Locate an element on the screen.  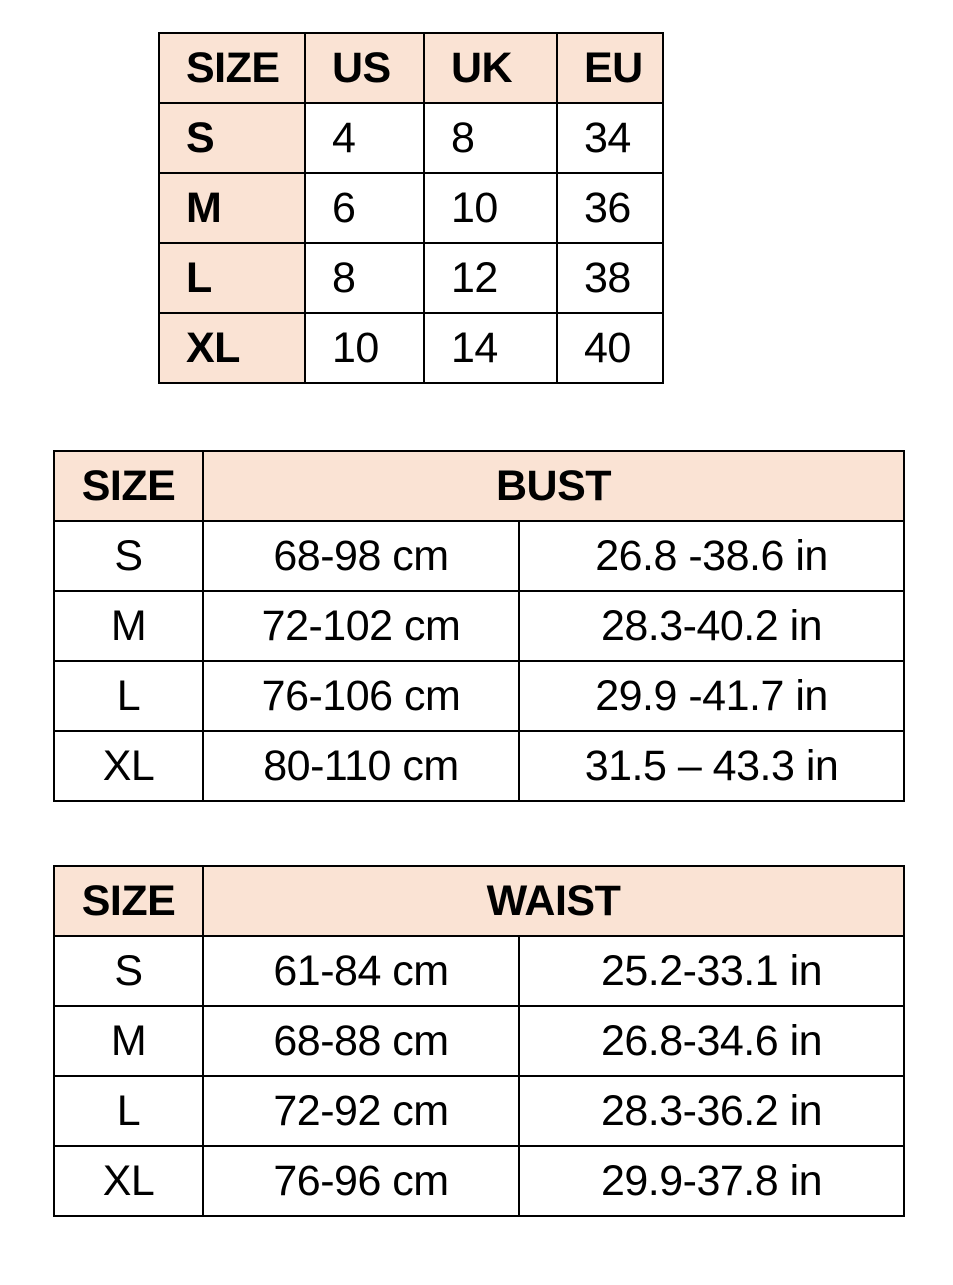
in-value: 28.3-36.2 in is located at coordinates (711, 1111).